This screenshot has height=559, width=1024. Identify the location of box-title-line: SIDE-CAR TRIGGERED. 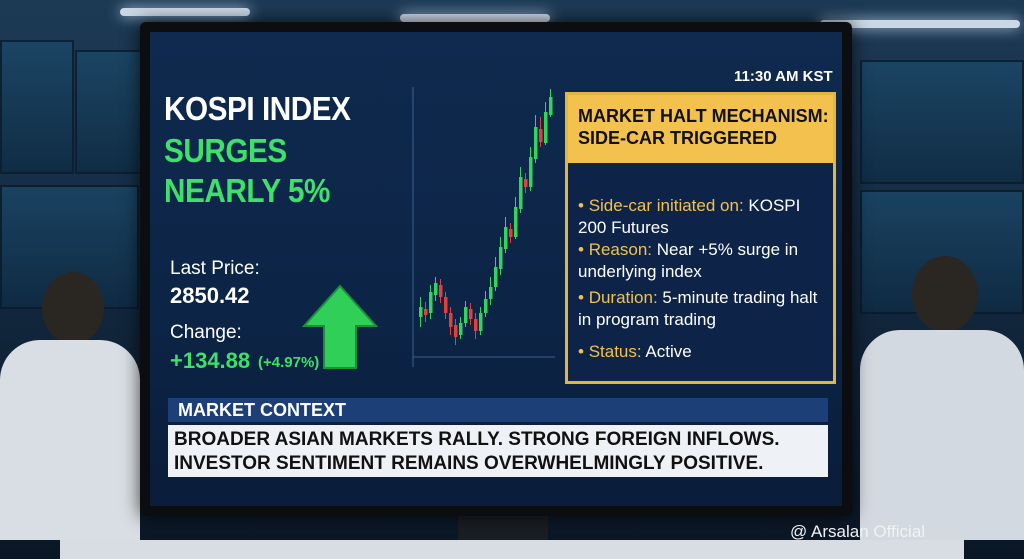
(678, 138).